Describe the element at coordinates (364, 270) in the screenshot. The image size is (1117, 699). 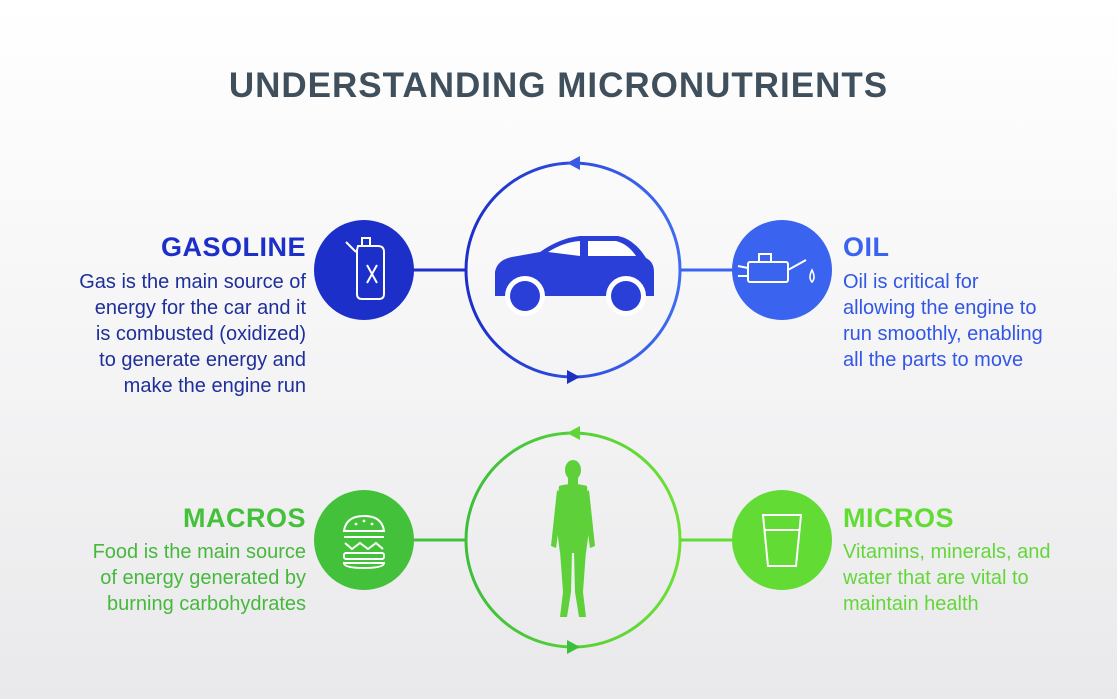
I see `fuel-can-icon` at that location.